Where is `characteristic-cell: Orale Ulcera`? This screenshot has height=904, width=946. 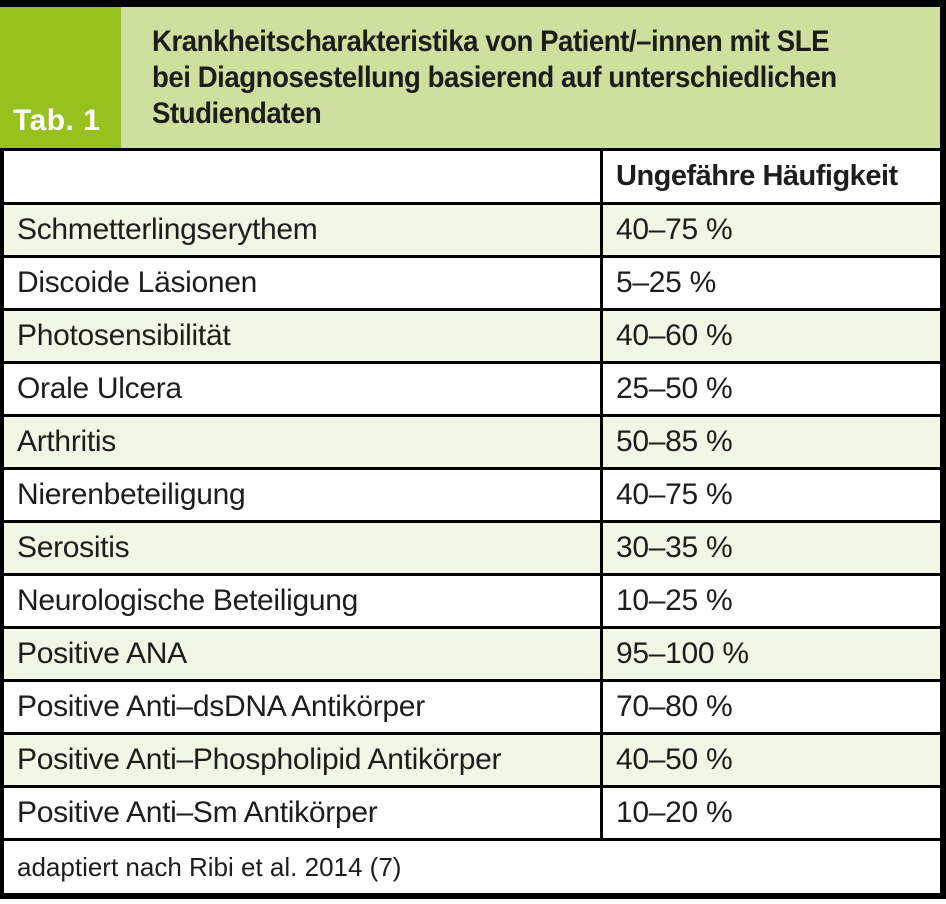 characteristic-cell: Orale Ulcera is located at coordinates (303, 389).